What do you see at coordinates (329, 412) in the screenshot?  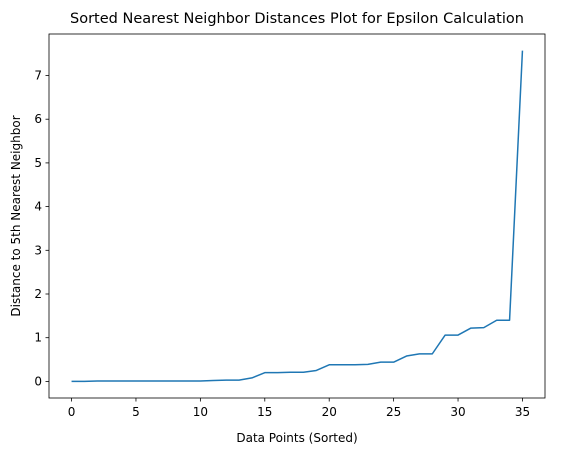 I see `x-tick-label: 20` at bounding box center [329, 412].